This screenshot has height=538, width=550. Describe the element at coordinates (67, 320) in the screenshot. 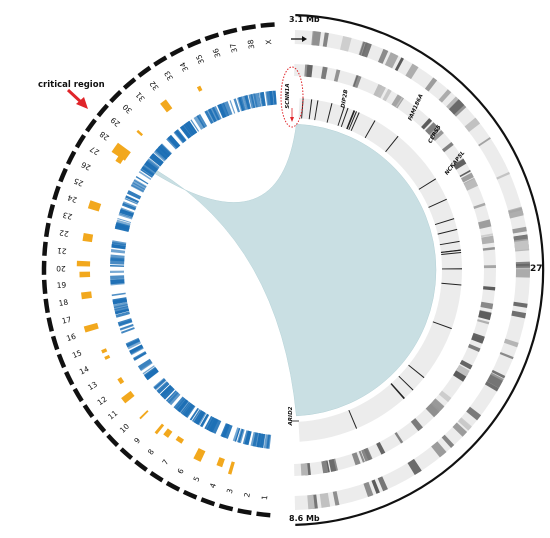

I see `chromosome-label: 17` at that location.